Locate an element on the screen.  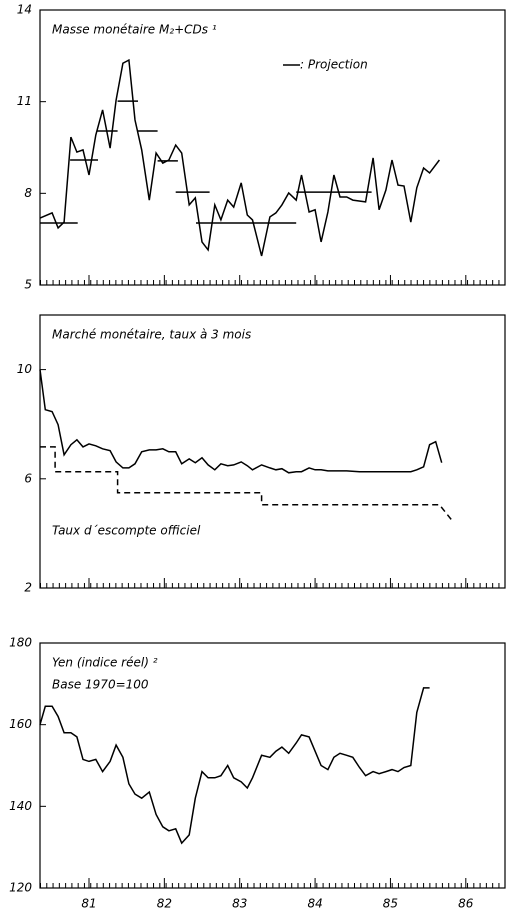
chart-title: Yen (indice réel) ² is located at coordinates (105, 663).